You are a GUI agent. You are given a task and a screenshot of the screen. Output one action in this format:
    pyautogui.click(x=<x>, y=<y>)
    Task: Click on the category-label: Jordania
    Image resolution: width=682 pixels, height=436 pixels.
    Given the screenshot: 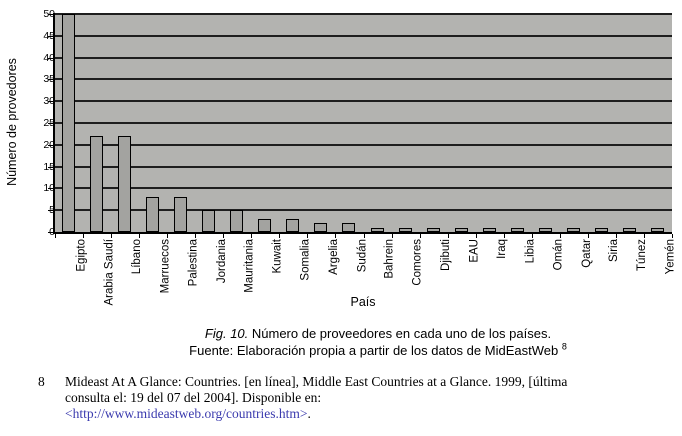 What is the action you would take?
    pyautogui.click(x=221, y=261)
    